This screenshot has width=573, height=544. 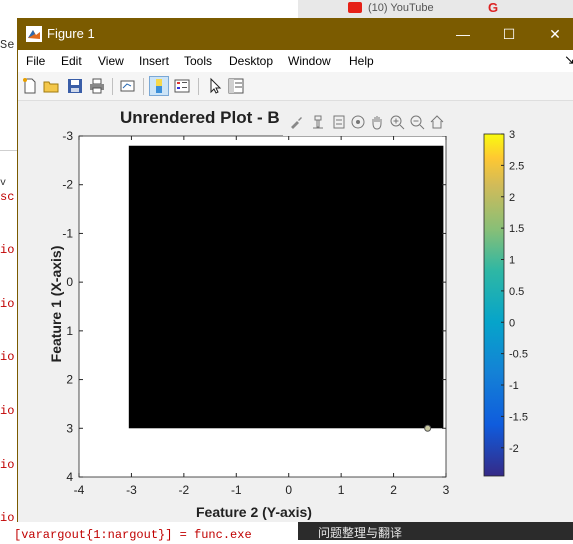 What do you see at coordinates (509, 33) in the screenshot?
I see `maximize-button: ☐` at bounding box center [509, 33].